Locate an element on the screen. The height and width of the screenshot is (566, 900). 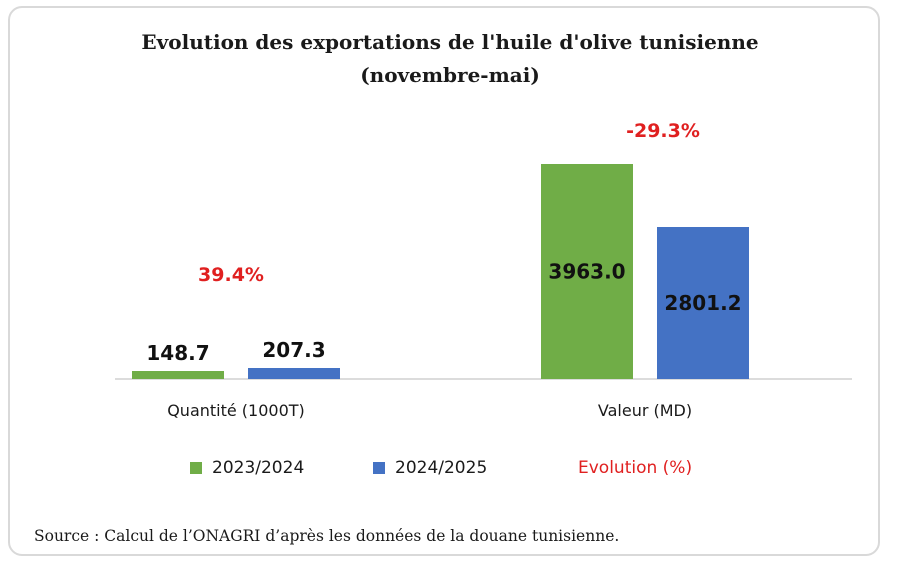
legend-swatch-2023-2024 is located at coordinates (196, 468).